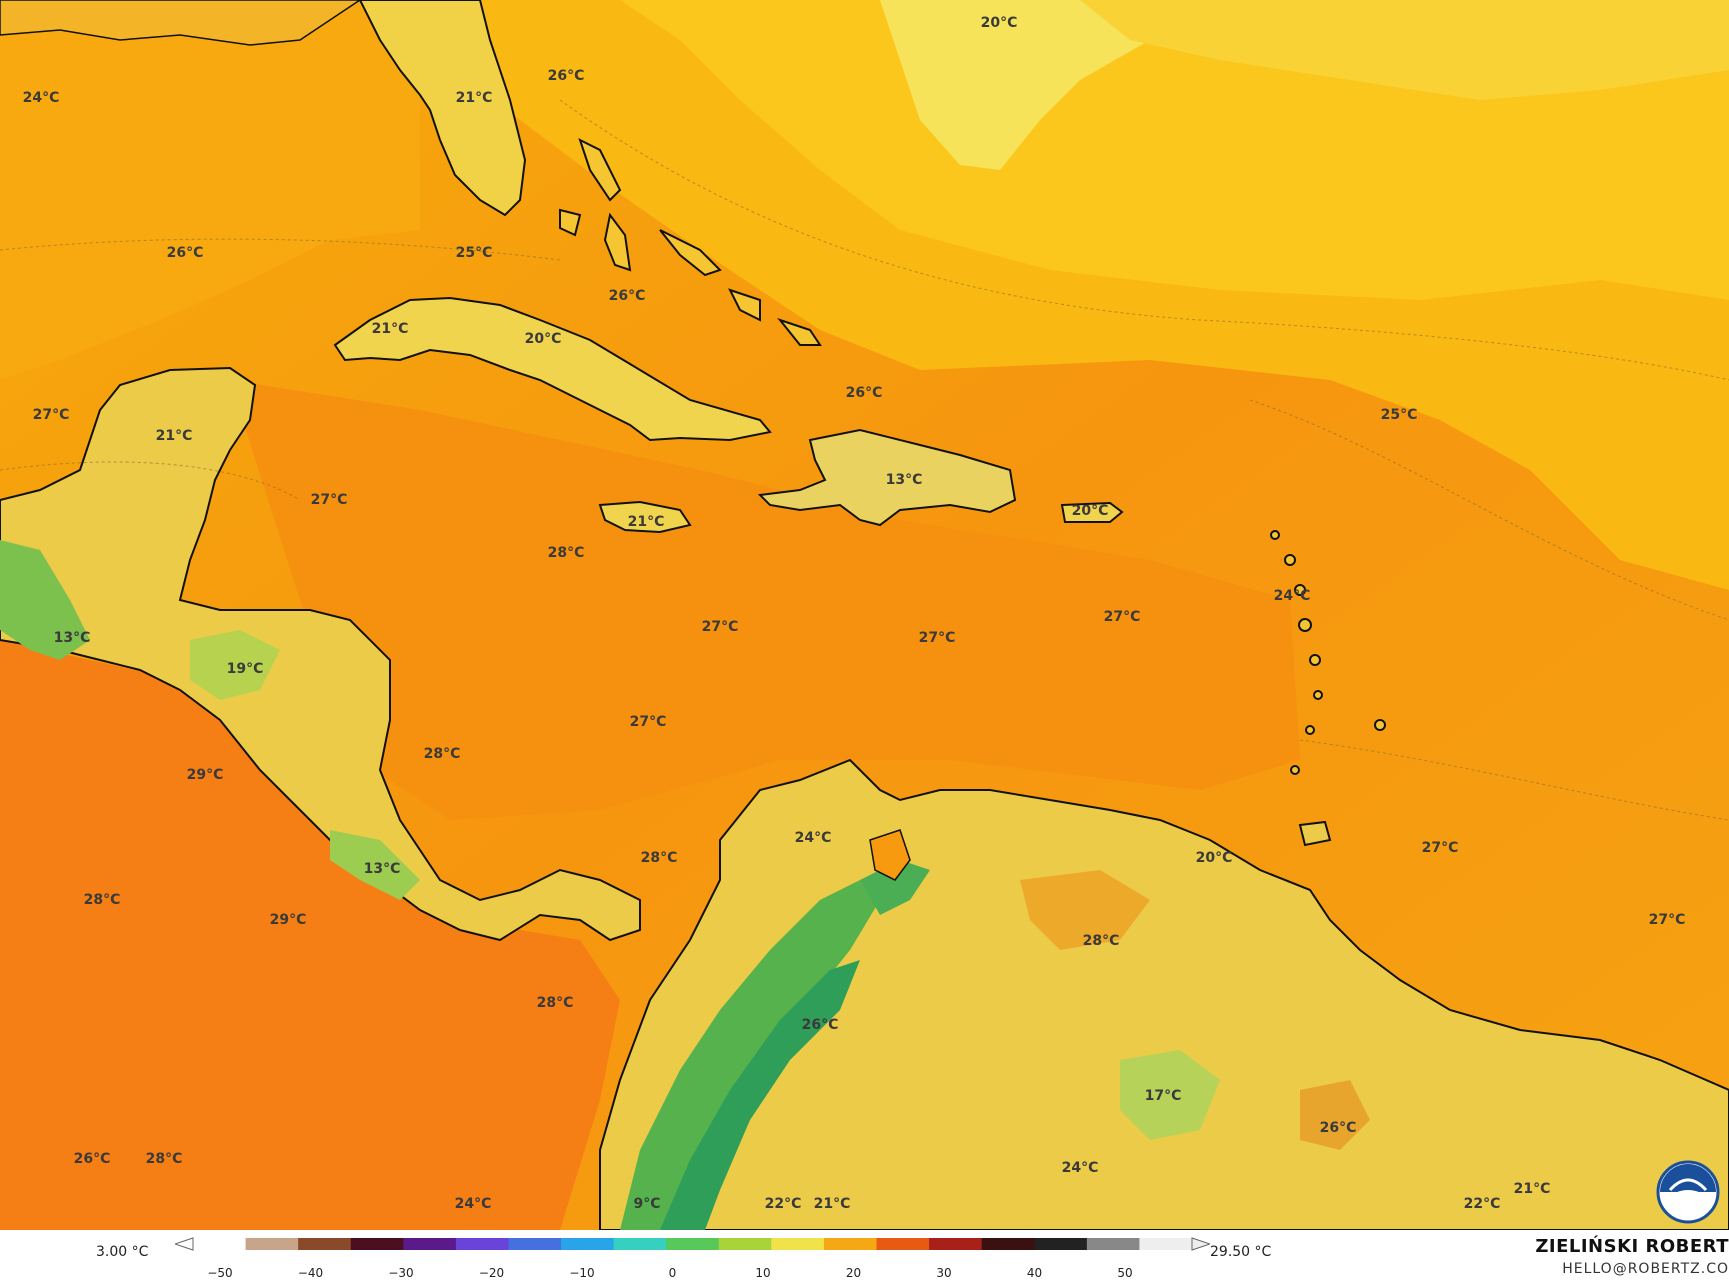 The image size is (1729, 1287). What do you see at coordinates (690, 242) in the screenshot?
I see `bahamas-islands` at bounding box center [690, 242].